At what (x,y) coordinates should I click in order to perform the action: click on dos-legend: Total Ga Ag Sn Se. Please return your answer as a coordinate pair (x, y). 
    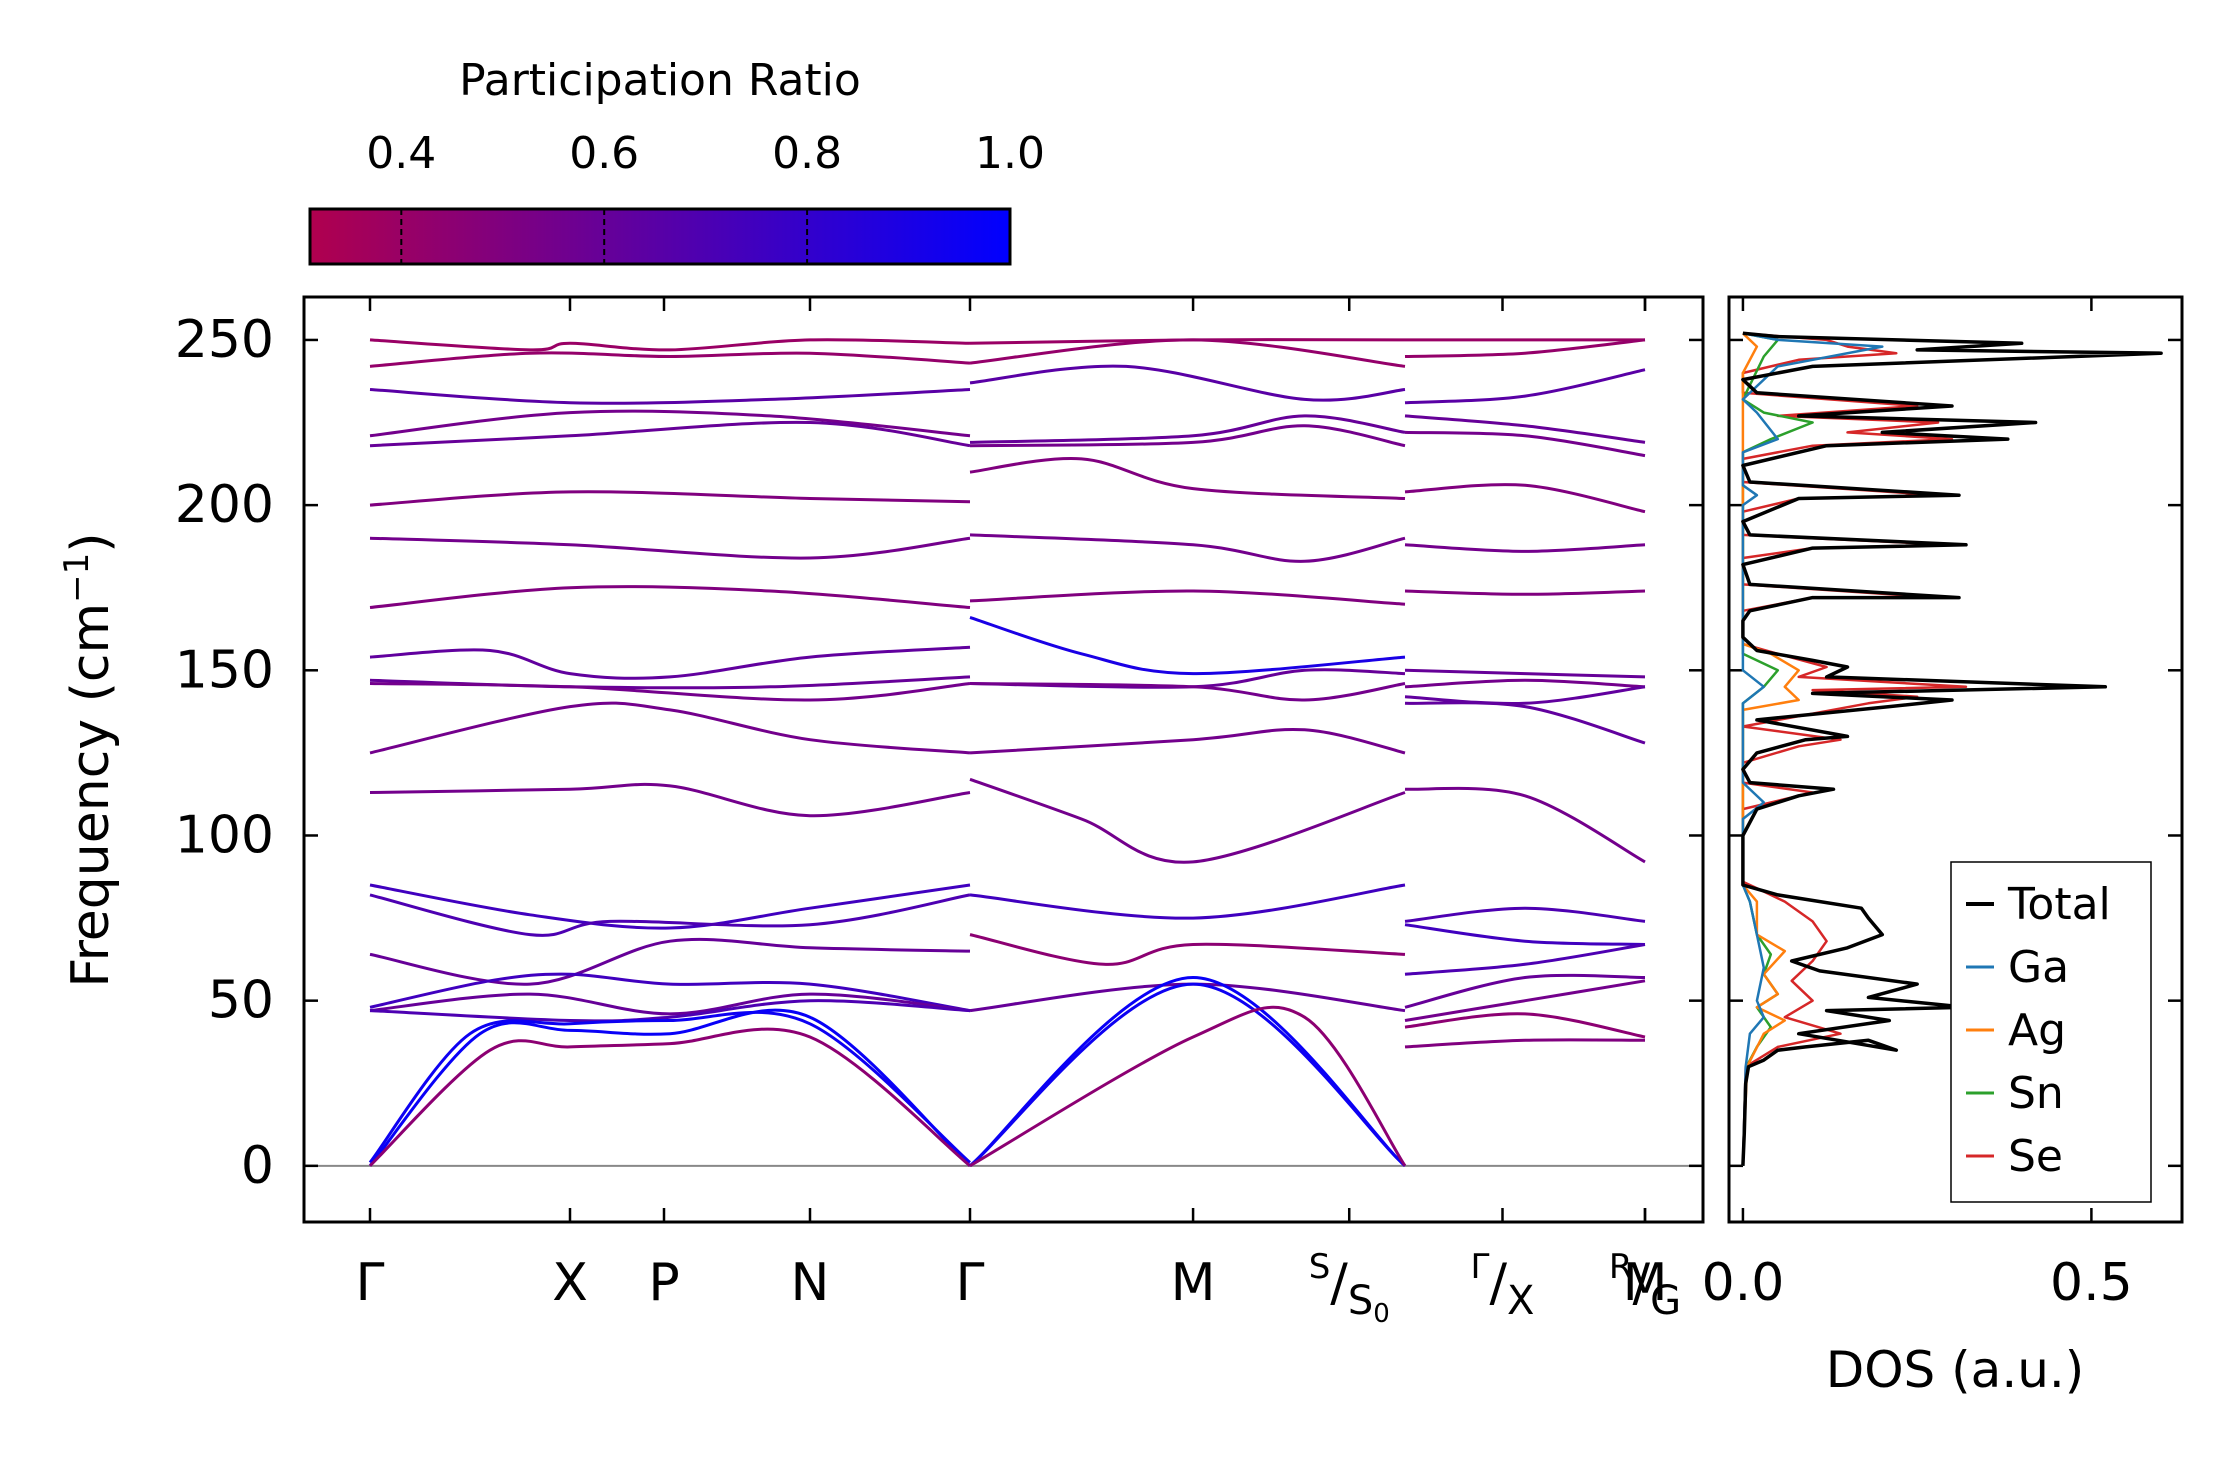
    Looking at the image, I should click on (2051, 1032).